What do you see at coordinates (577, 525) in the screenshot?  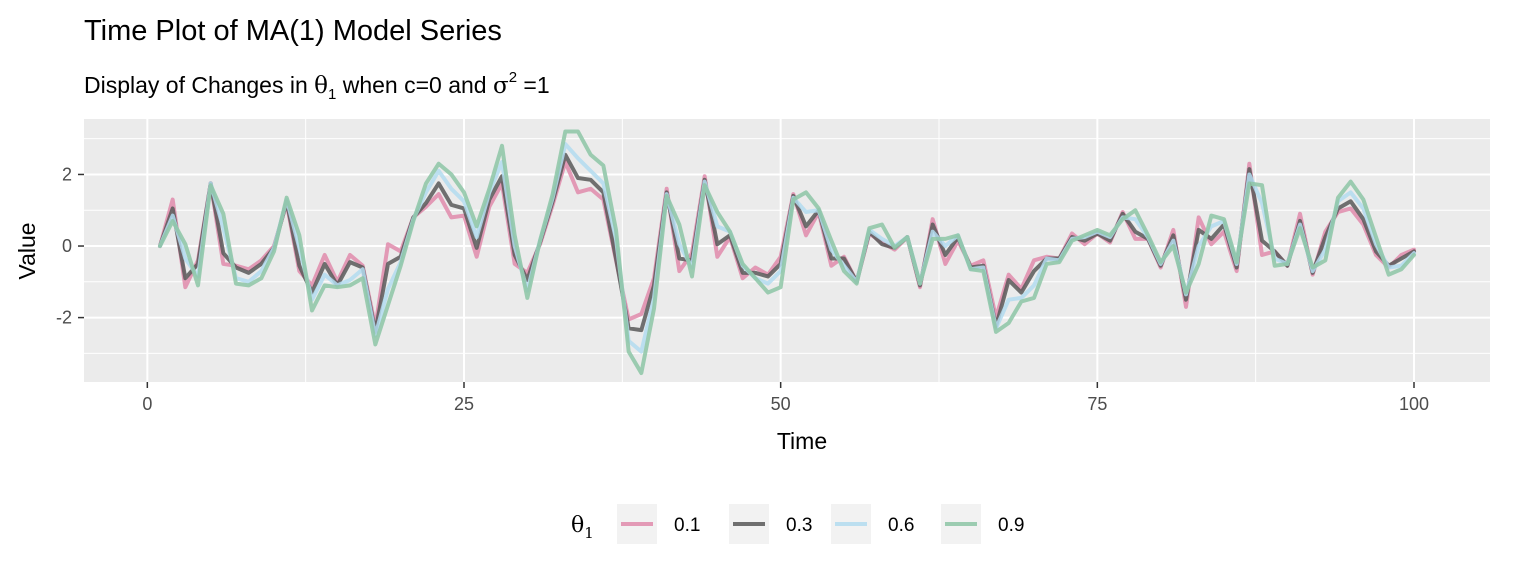 I see `legend-title-symbol: θ` at bounding box center [577, 525].